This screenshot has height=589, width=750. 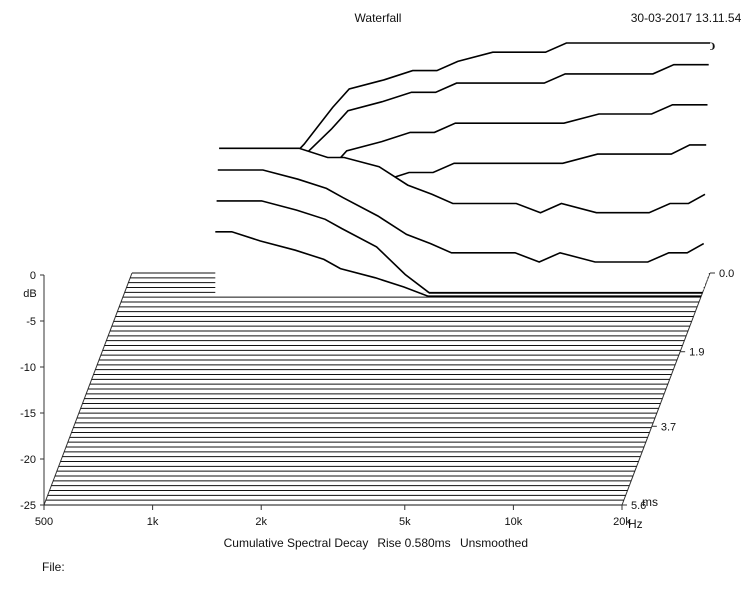 What do you see at coordinates (28, 506) in the screenshot?
I see `y-tick-label: -25` at bounding box center [28, 506].